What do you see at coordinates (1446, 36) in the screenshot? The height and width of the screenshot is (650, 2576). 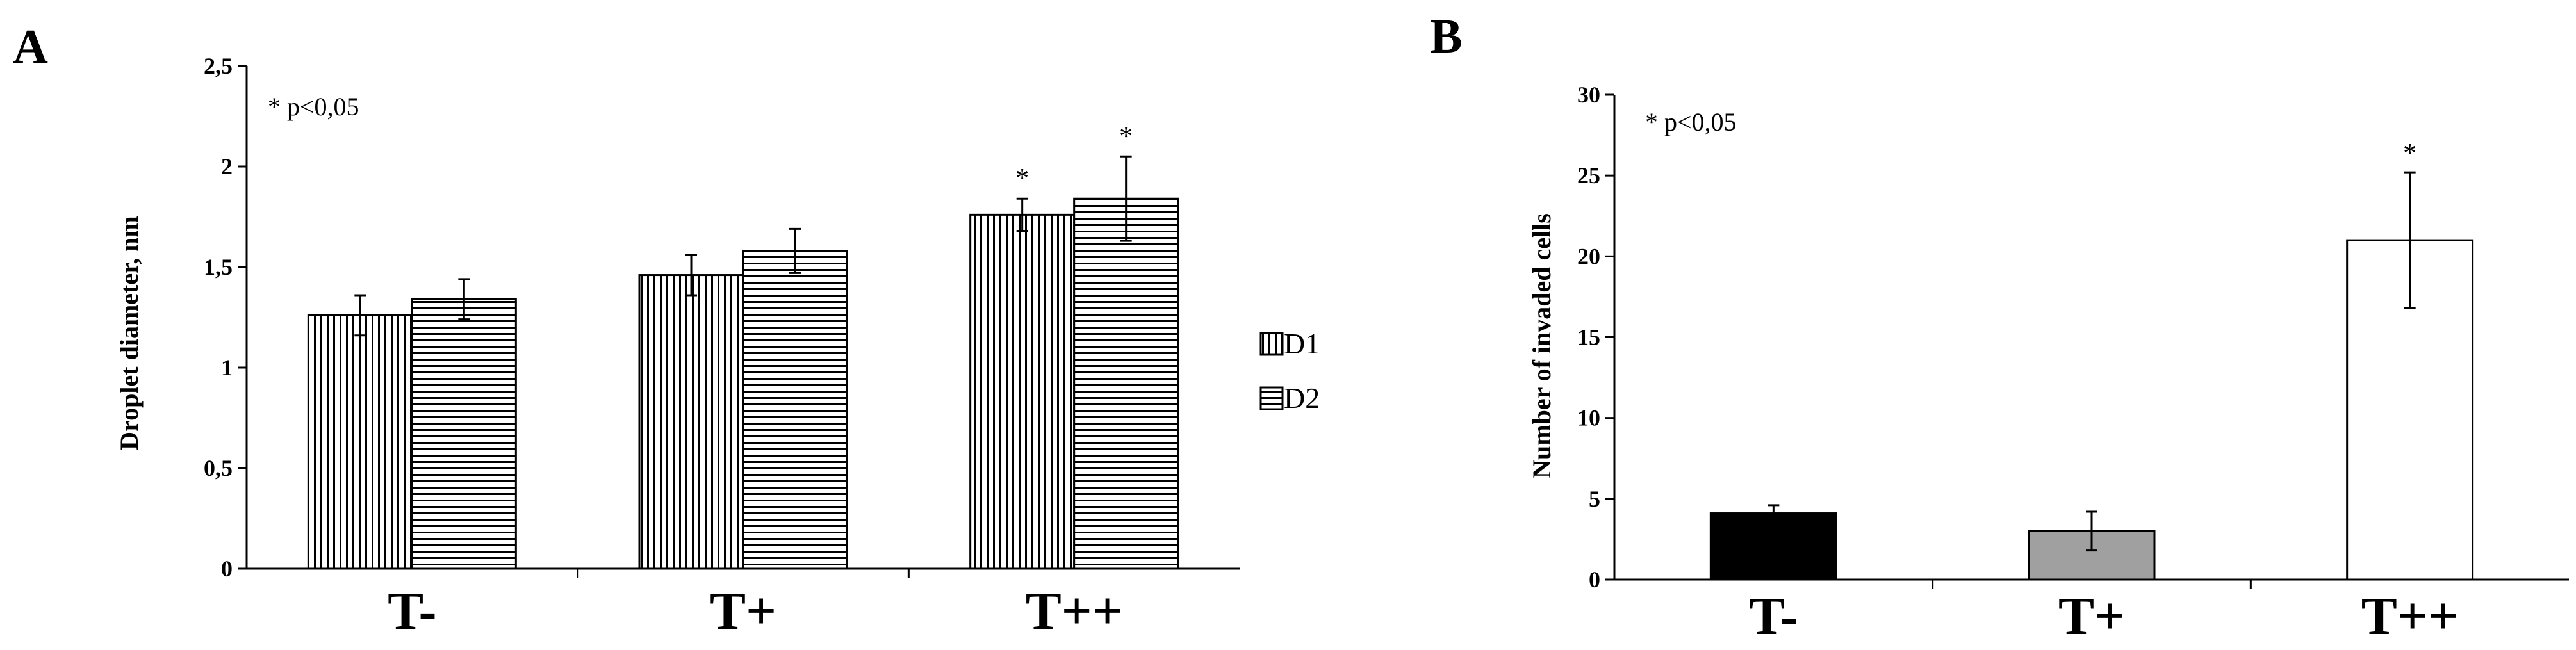 I see `panel-b-letter: B` at bounding box center [1446, 36].